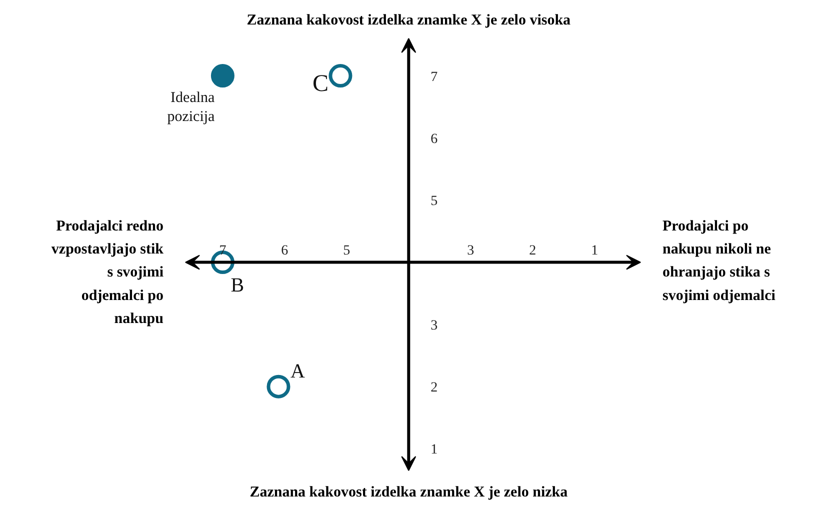  I want to click on y-tick-label: 6, so click(434, 139).